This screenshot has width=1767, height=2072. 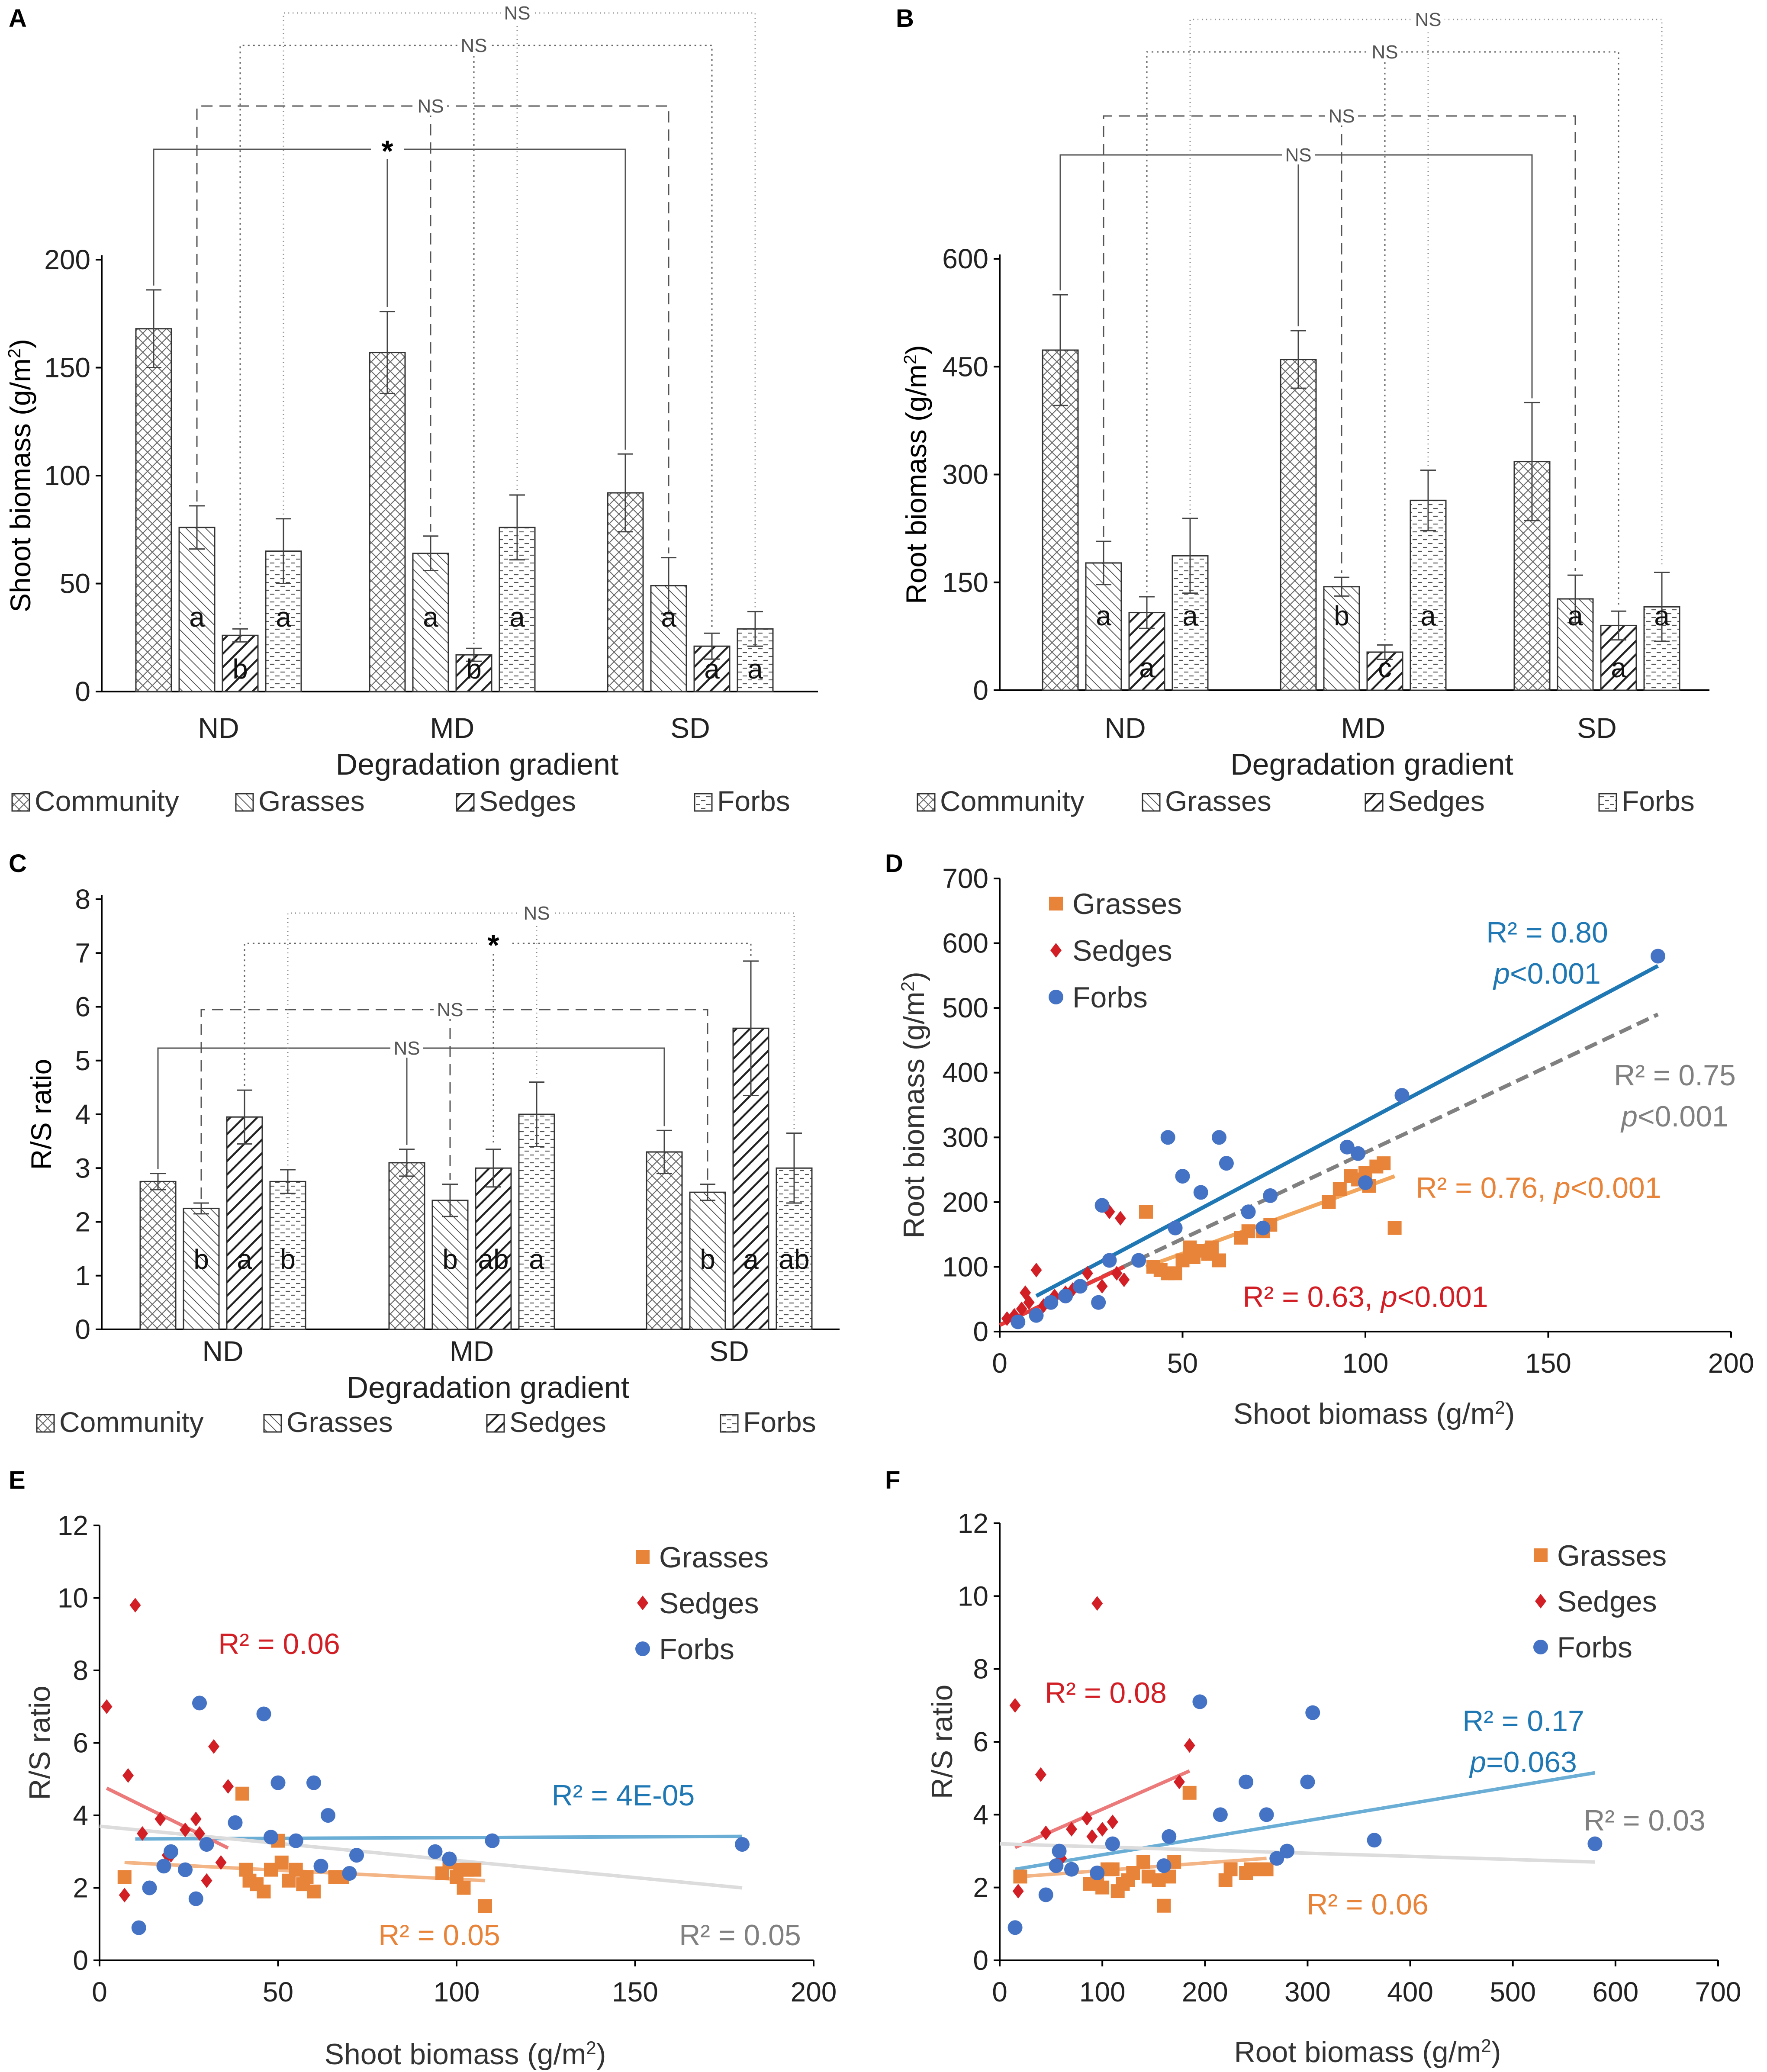 What do you see at coordinates (729, 1423) in the screenshot?
I see `legend-swatch-forbs` at bounding box center [729, 1423].